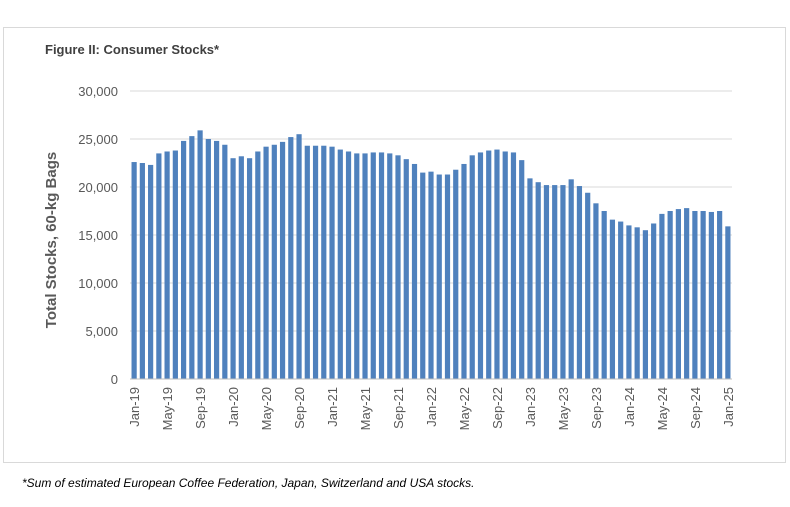 The image size is (790, 507). What do you see at coordinates (167, 408) in the screenshot?
I see `x-tick-label: May-19` at bounding box center [167, 408].